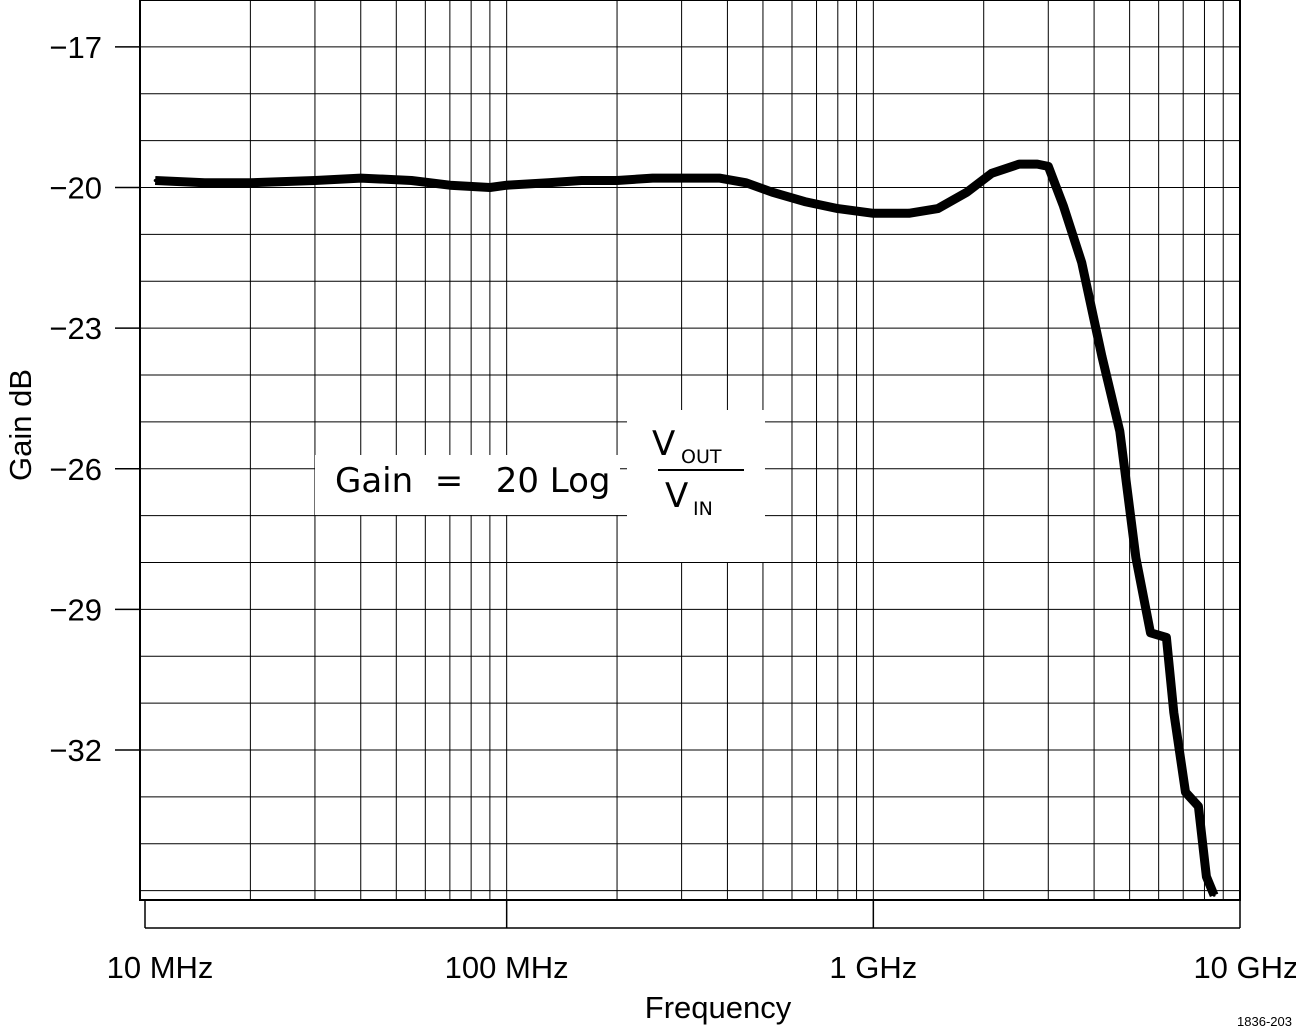 The image size is (1296, 1031). What do you see at coordinates (696, 486) in the screenshot?
I see `formula-fraction-box` at bounding box center [696, 486].